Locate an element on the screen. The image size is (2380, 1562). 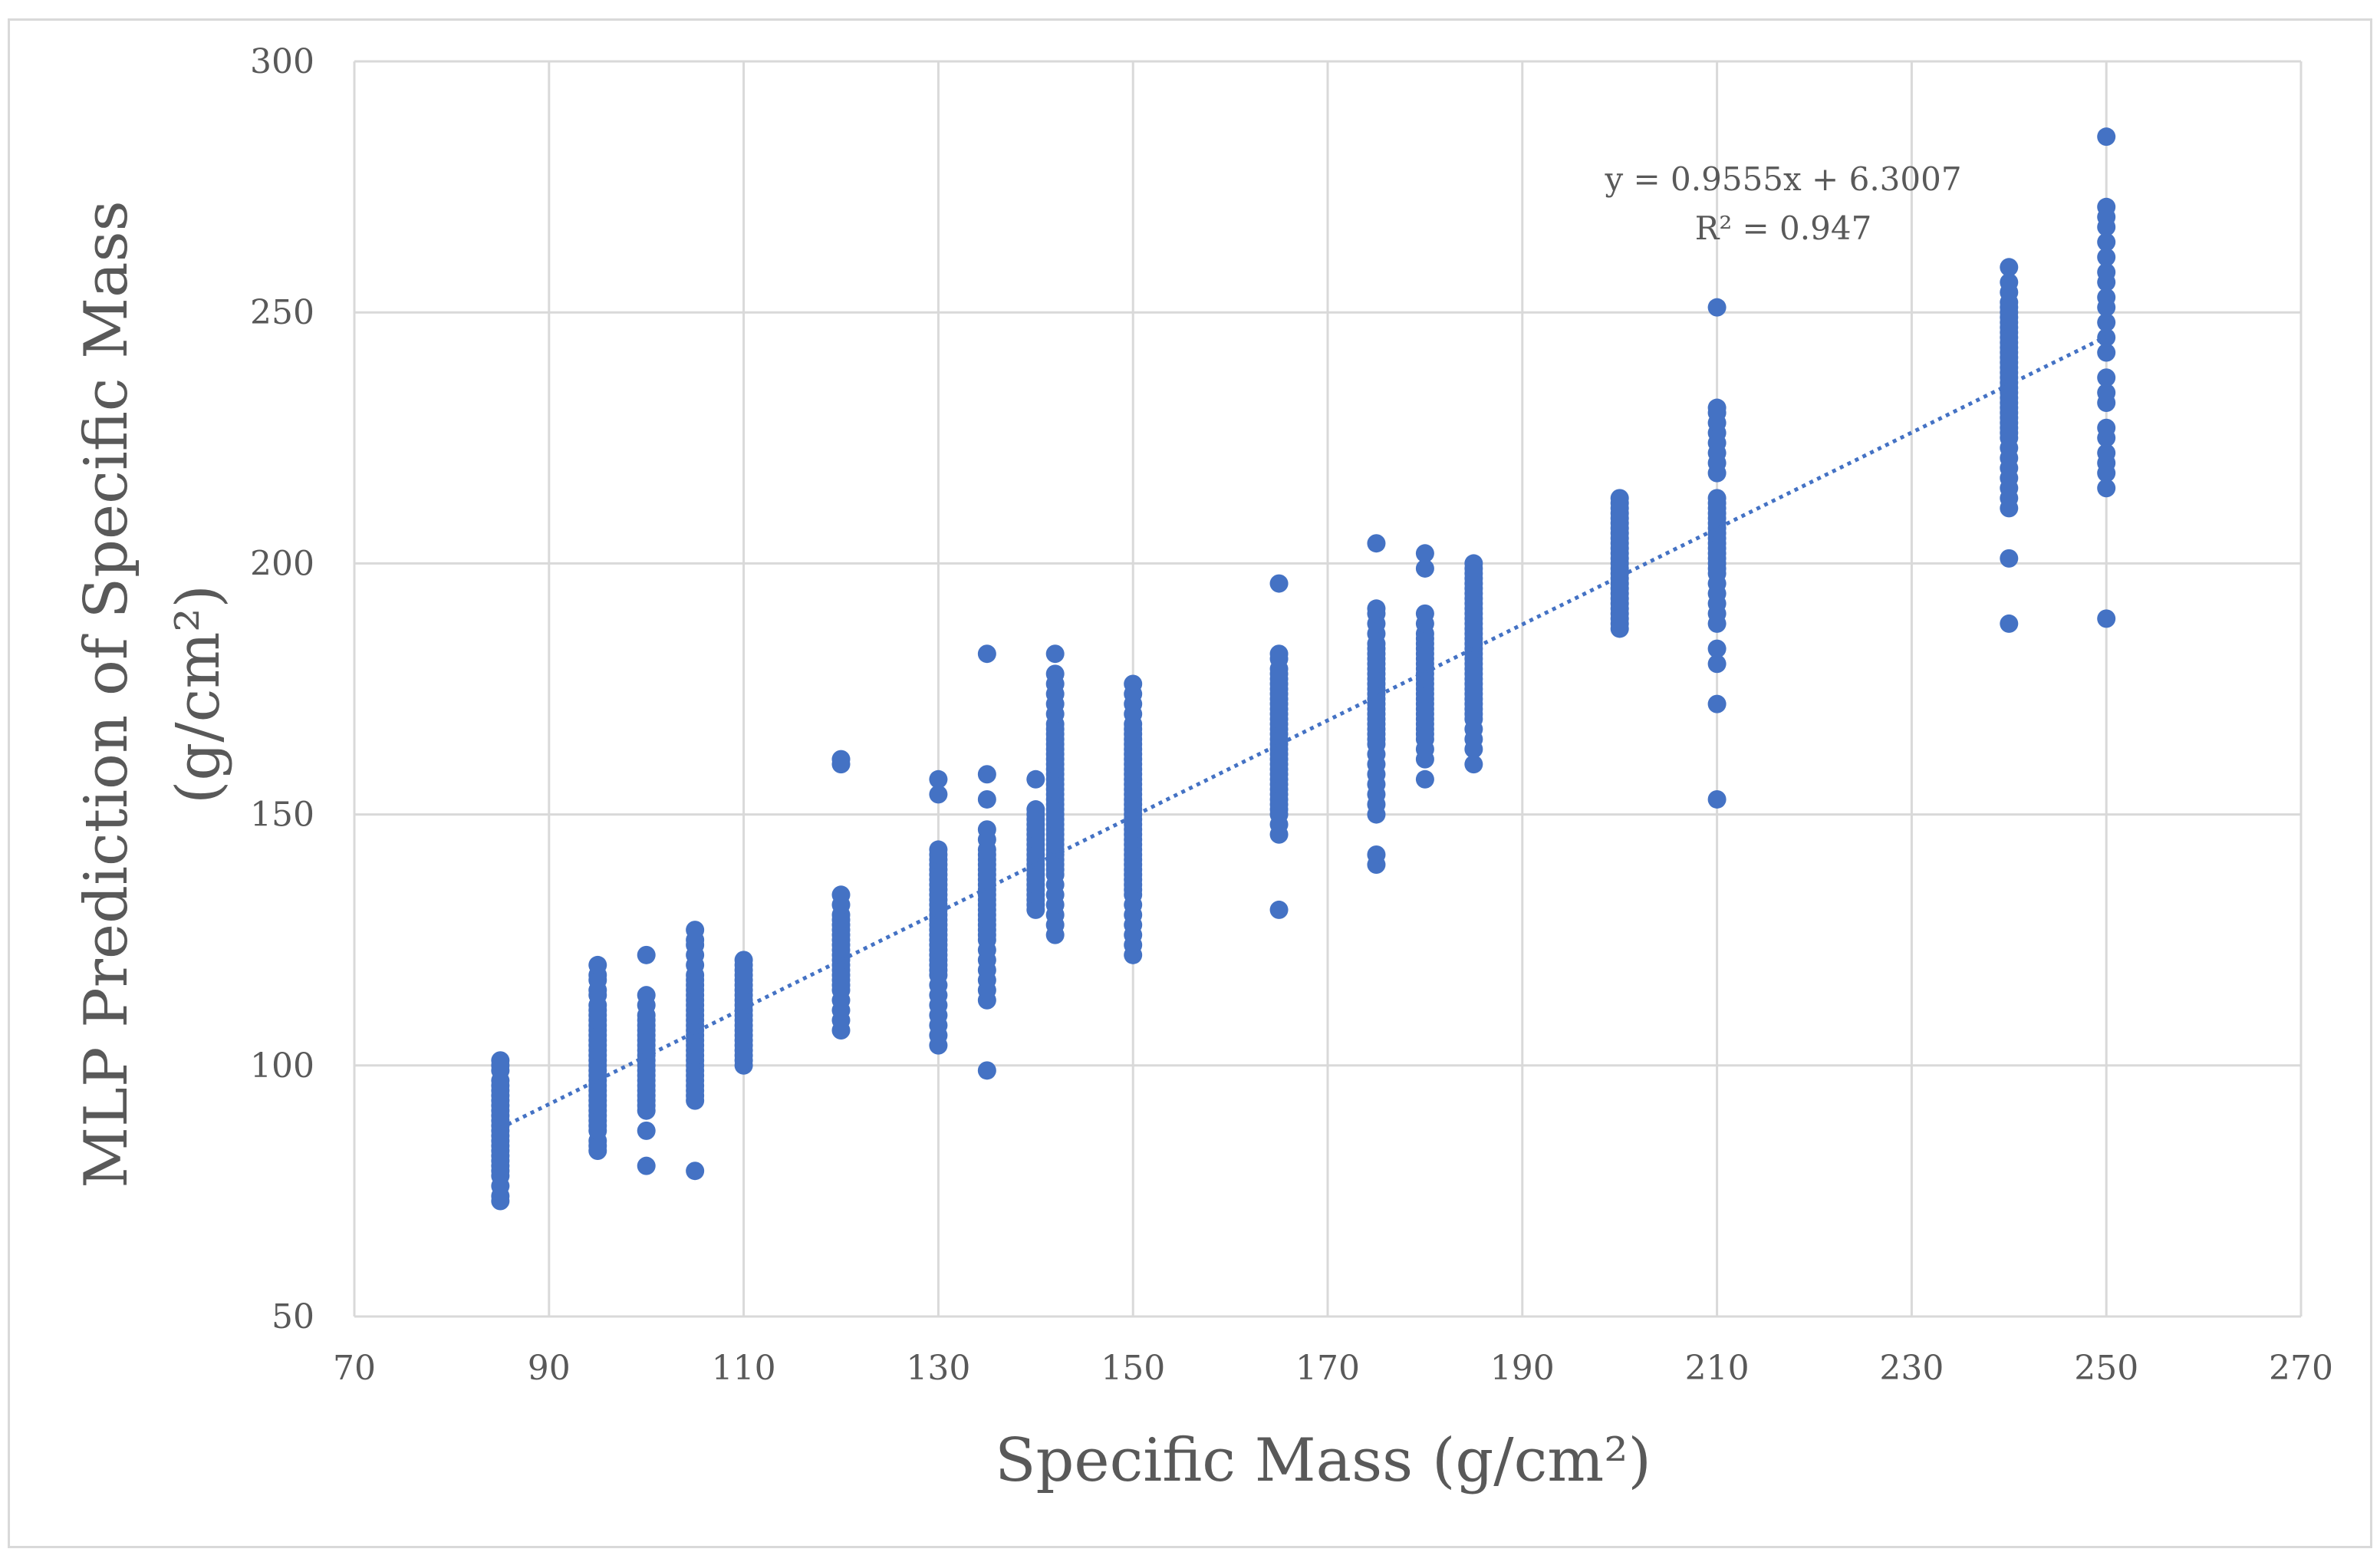
y-tick-label: 300 is located at coordinates (282, 61).